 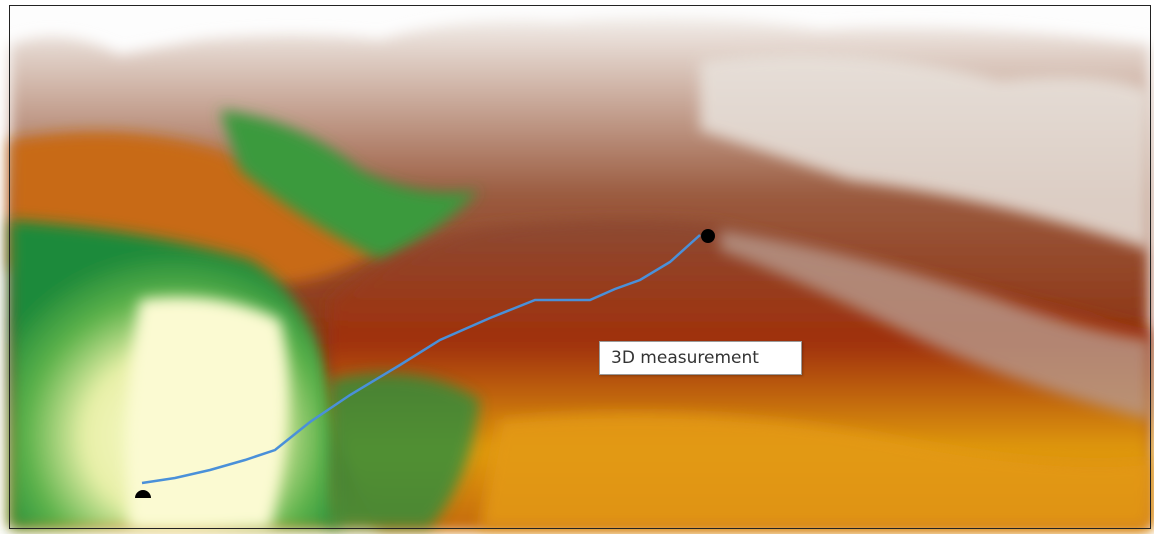 What do you see at coordinates (143, 494) in the screenshot?
I see `measurement-start-point` at bounding box center [143, 494].